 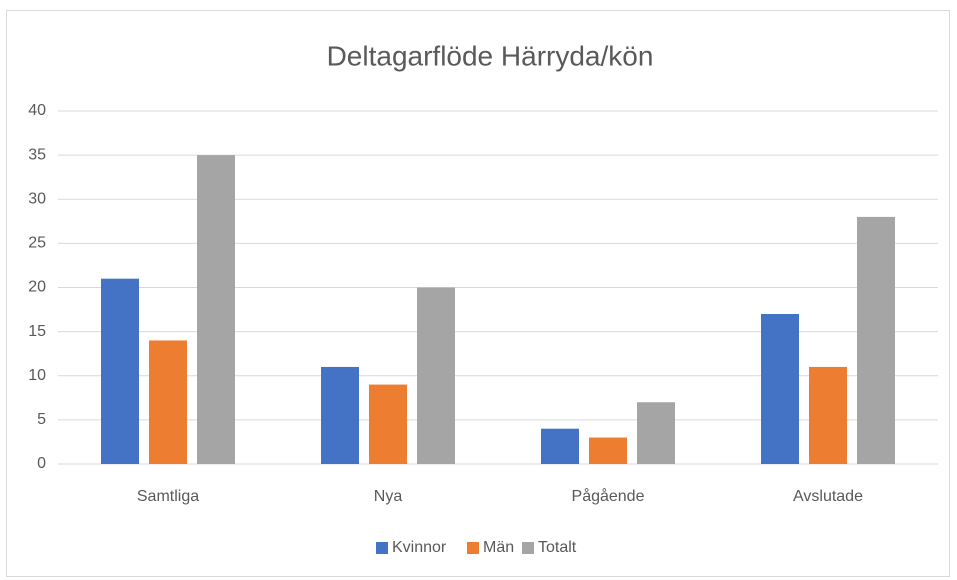 What do you see at coordinates (37, 198) in the screenshot?
I see `y-tick-label: 30` at bounding box center [37, 198].